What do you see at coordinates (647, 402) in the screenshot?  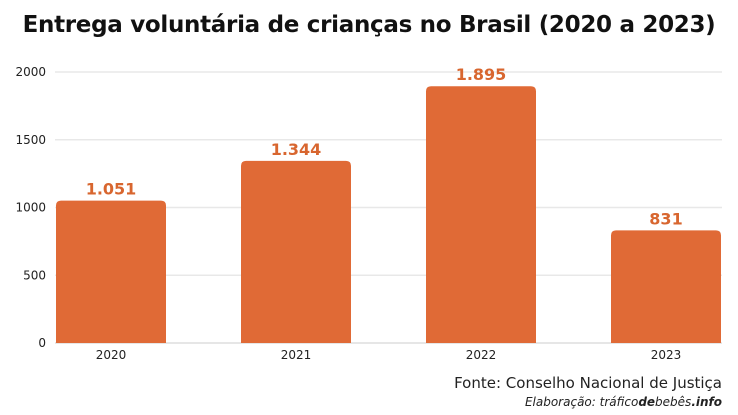 I see `credit-bold-de: de` at bounding box center [647, 402].